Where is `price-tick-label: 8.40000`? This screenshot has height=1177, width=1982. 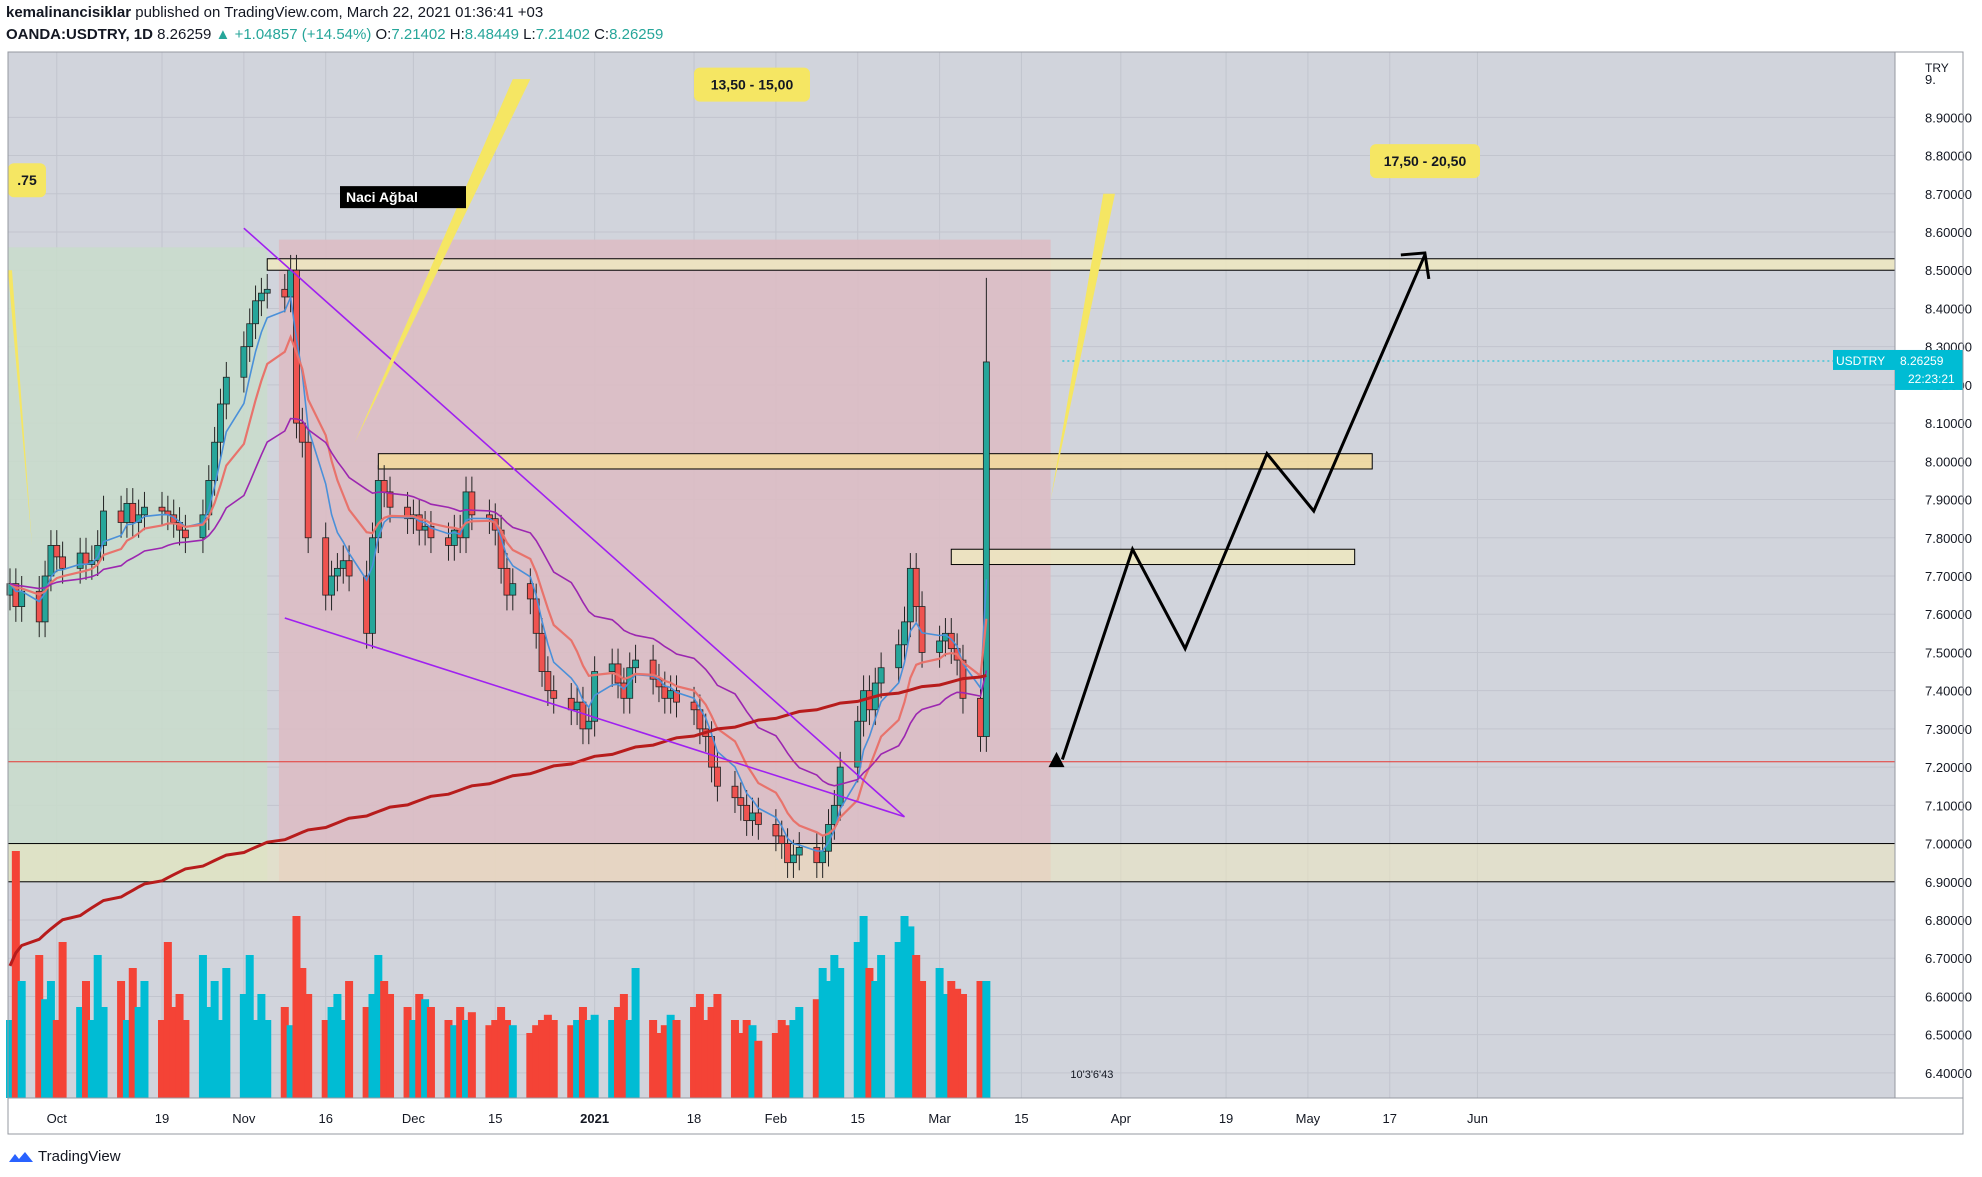 price-tick-label: 8.40000 is located at coordinates (1948, 308).